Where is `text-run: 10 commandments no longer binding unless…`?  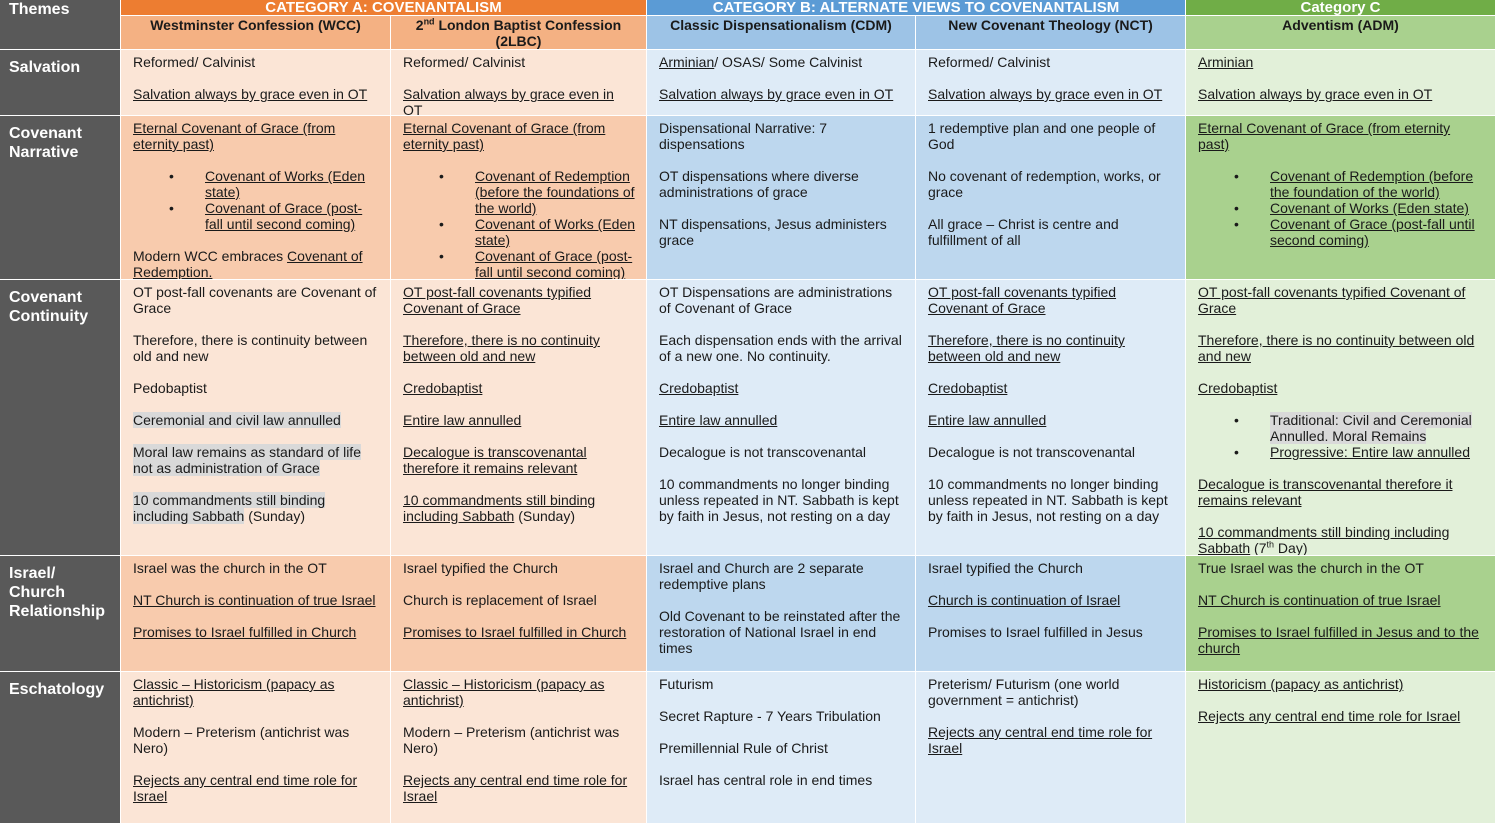
text-run: 10 commandments no longer binding unless… is located at coordinates (1048, 500).